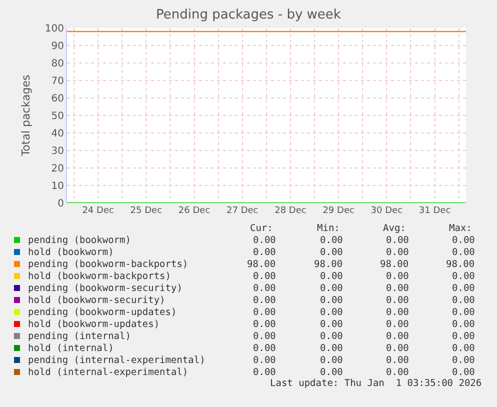 Image resolution: width=497 pixels, height=407 pixels. I want to click on legend-label: pending (internal-experimental), so click(117, 360).